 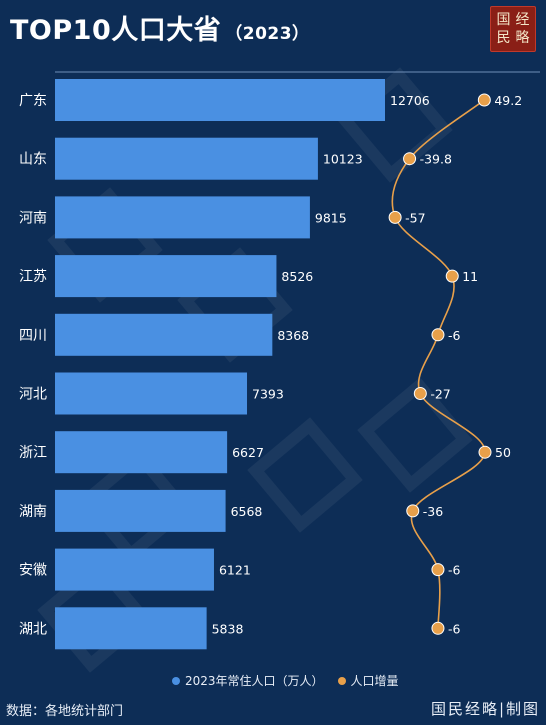 I want to click on bar-value-label: 6568, so click(x=247, y=511).